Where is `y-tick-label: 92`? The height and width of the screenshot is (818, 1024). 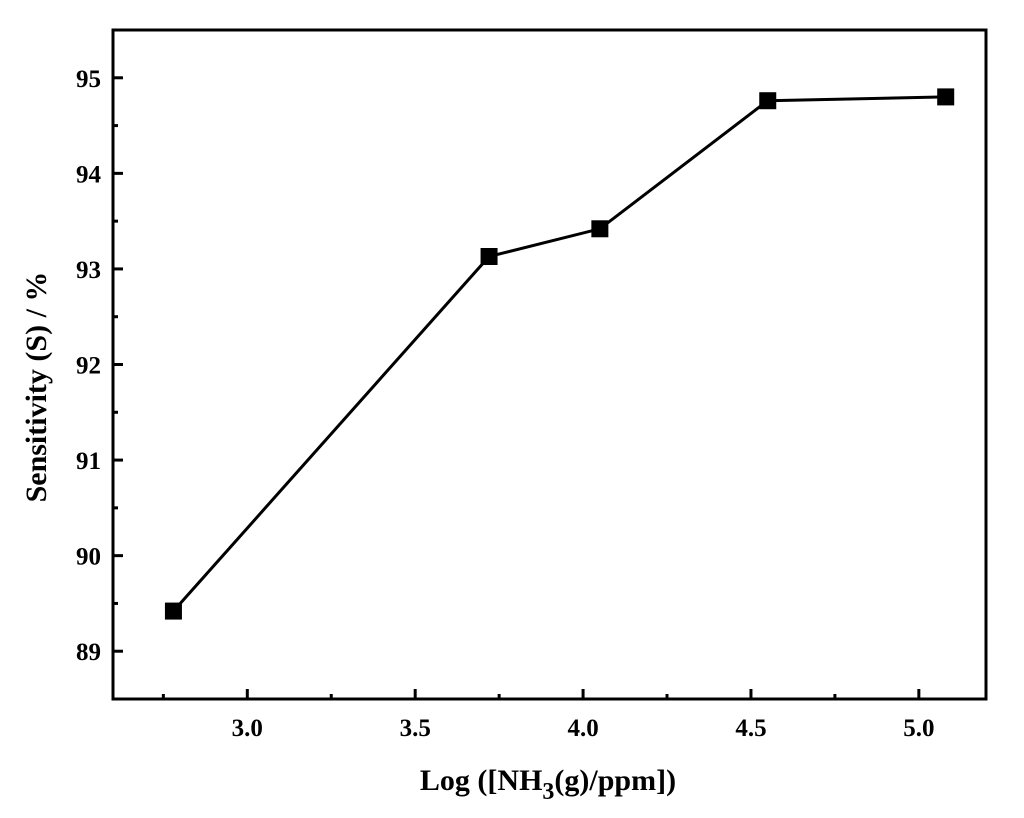 y-tick-label: 92 is located at coordinates (88, 366).